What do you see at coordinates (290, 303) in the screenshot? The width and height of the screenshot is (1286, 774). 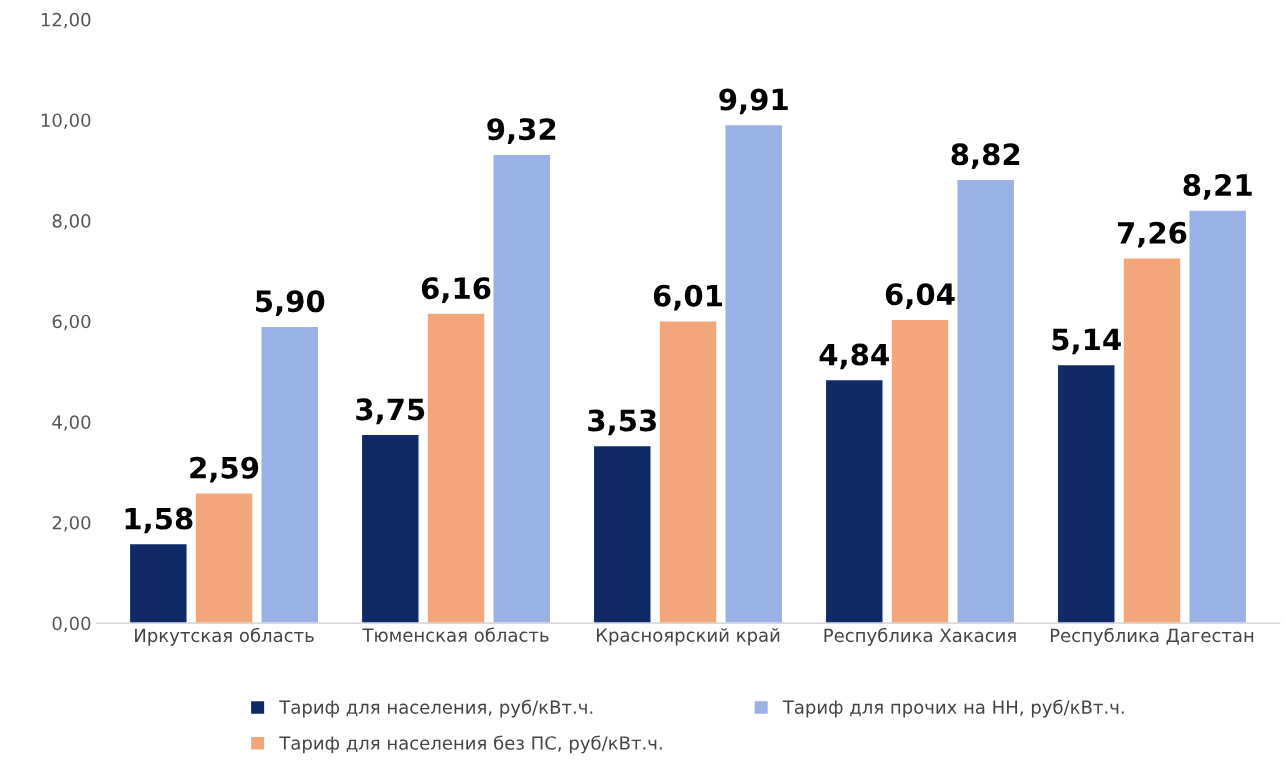 I see `data-label: 5,90` at bounding box center [290, 303].